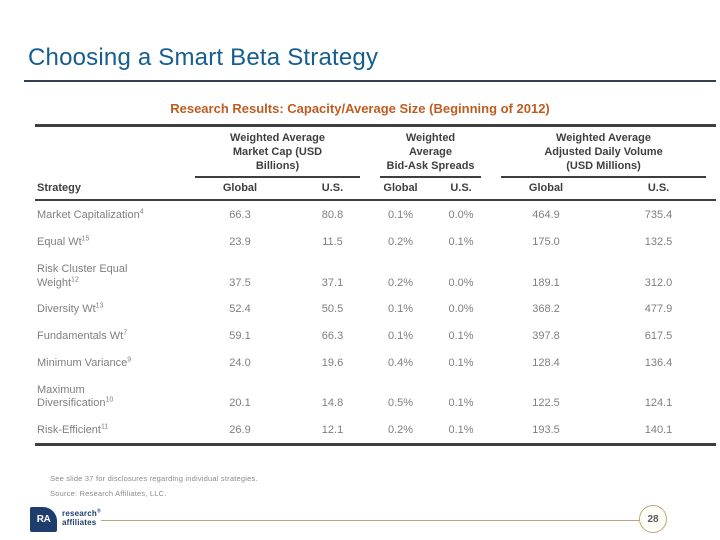 This screenshot has height=540, width=720. I want to click on value-cell: 19.6, so click(332, 362).